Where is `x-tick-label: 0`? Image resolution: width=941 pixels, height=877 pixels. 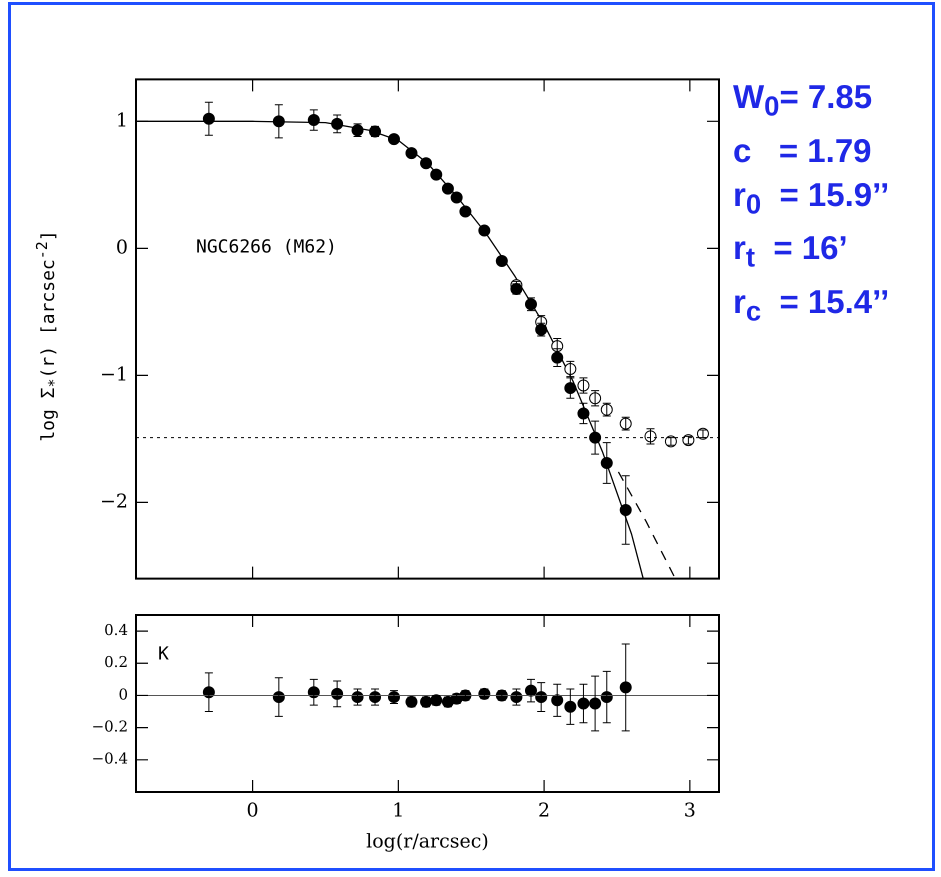 x-tick-label: 0 is located at coordinates (252, 810).